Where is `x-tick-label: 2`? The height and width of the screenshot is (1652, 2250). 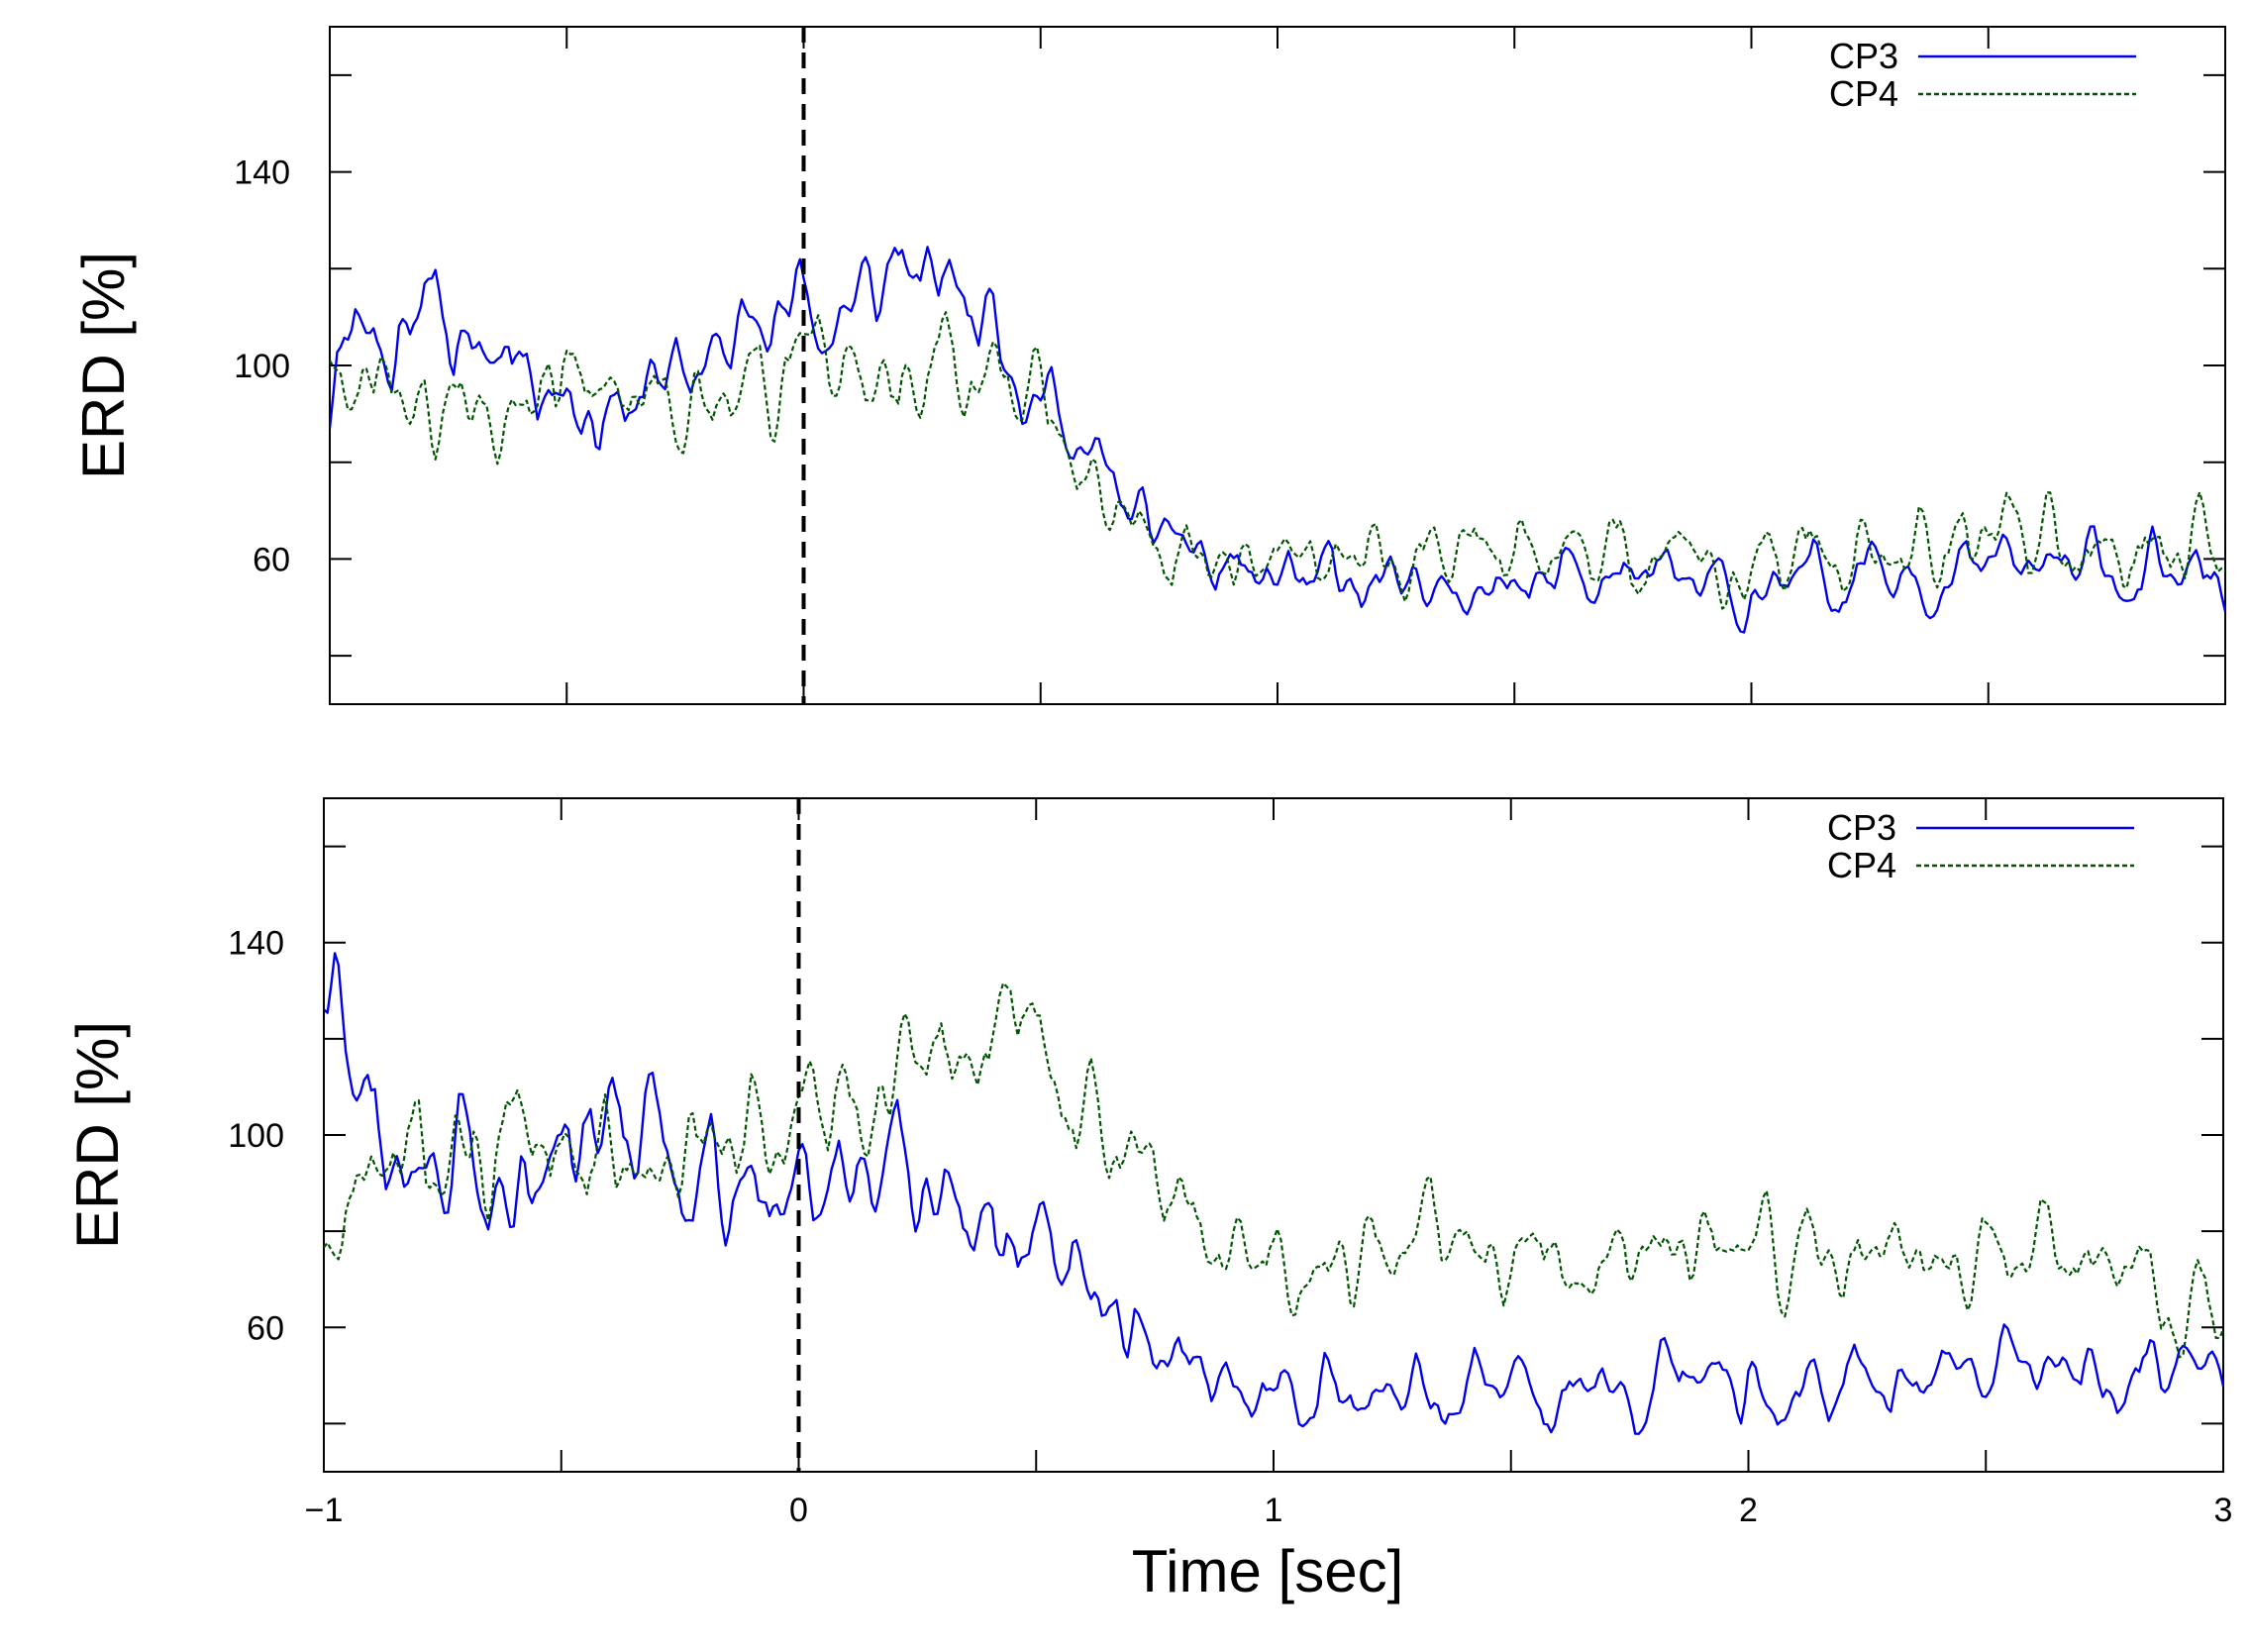 x-tick-label: 2 is located at coordinates (1749, 1511).